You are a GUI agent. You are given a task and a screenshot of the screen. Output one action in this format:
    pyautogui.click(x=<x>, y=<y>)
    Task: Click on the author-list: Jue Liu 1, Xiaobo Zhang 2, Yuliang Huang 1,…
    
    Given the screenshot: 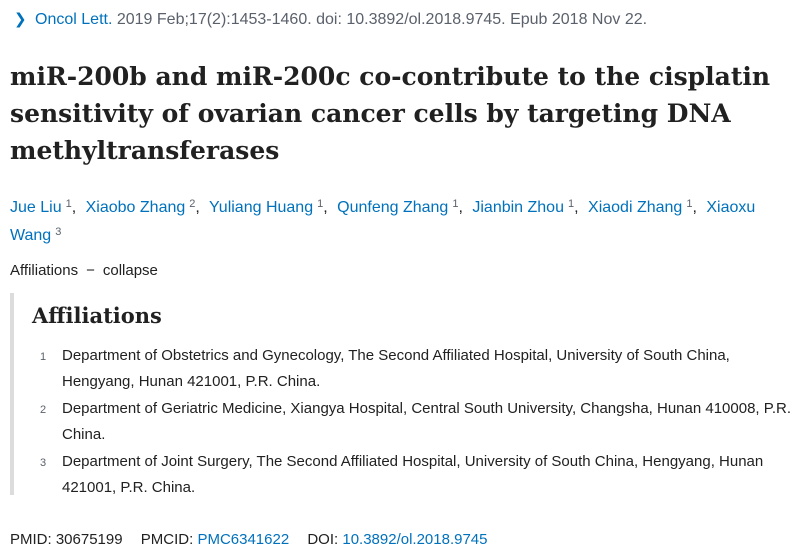 What is the action you would take?
    pyautogui.click(x=400, y=220)
    